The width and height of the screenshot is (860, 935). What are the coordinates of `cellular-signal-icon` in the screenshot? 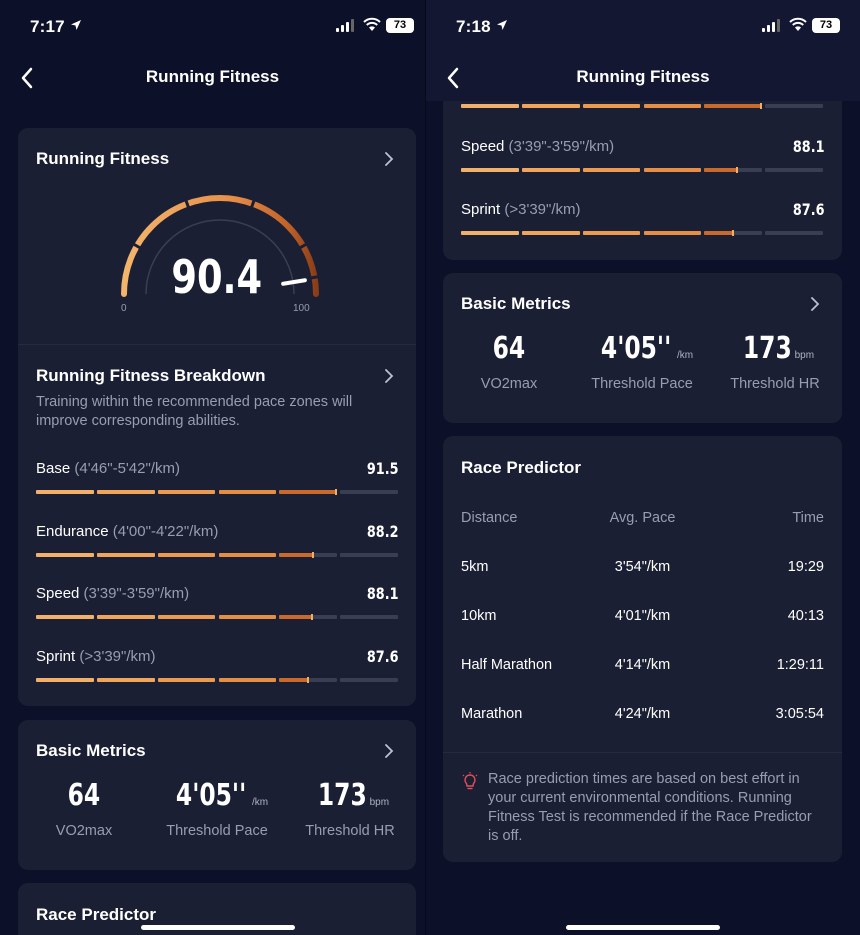 It's located at (346, 25).